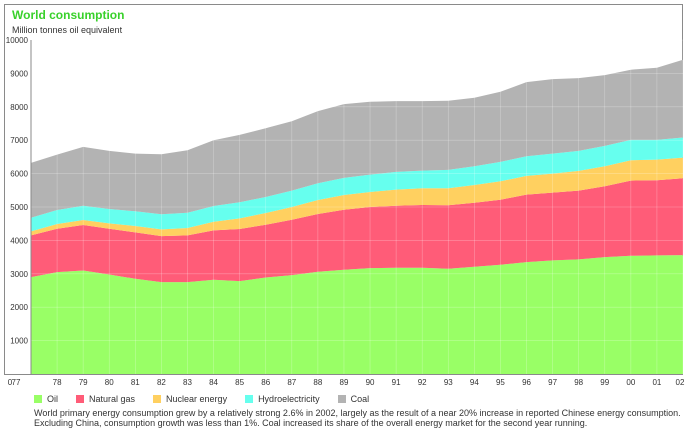 This screenshot has width=688, height=435. What do you see at coordinates (448, 382) in the screenshot?
I see `x-tick-label: 93` at bounding box center [448, 382].